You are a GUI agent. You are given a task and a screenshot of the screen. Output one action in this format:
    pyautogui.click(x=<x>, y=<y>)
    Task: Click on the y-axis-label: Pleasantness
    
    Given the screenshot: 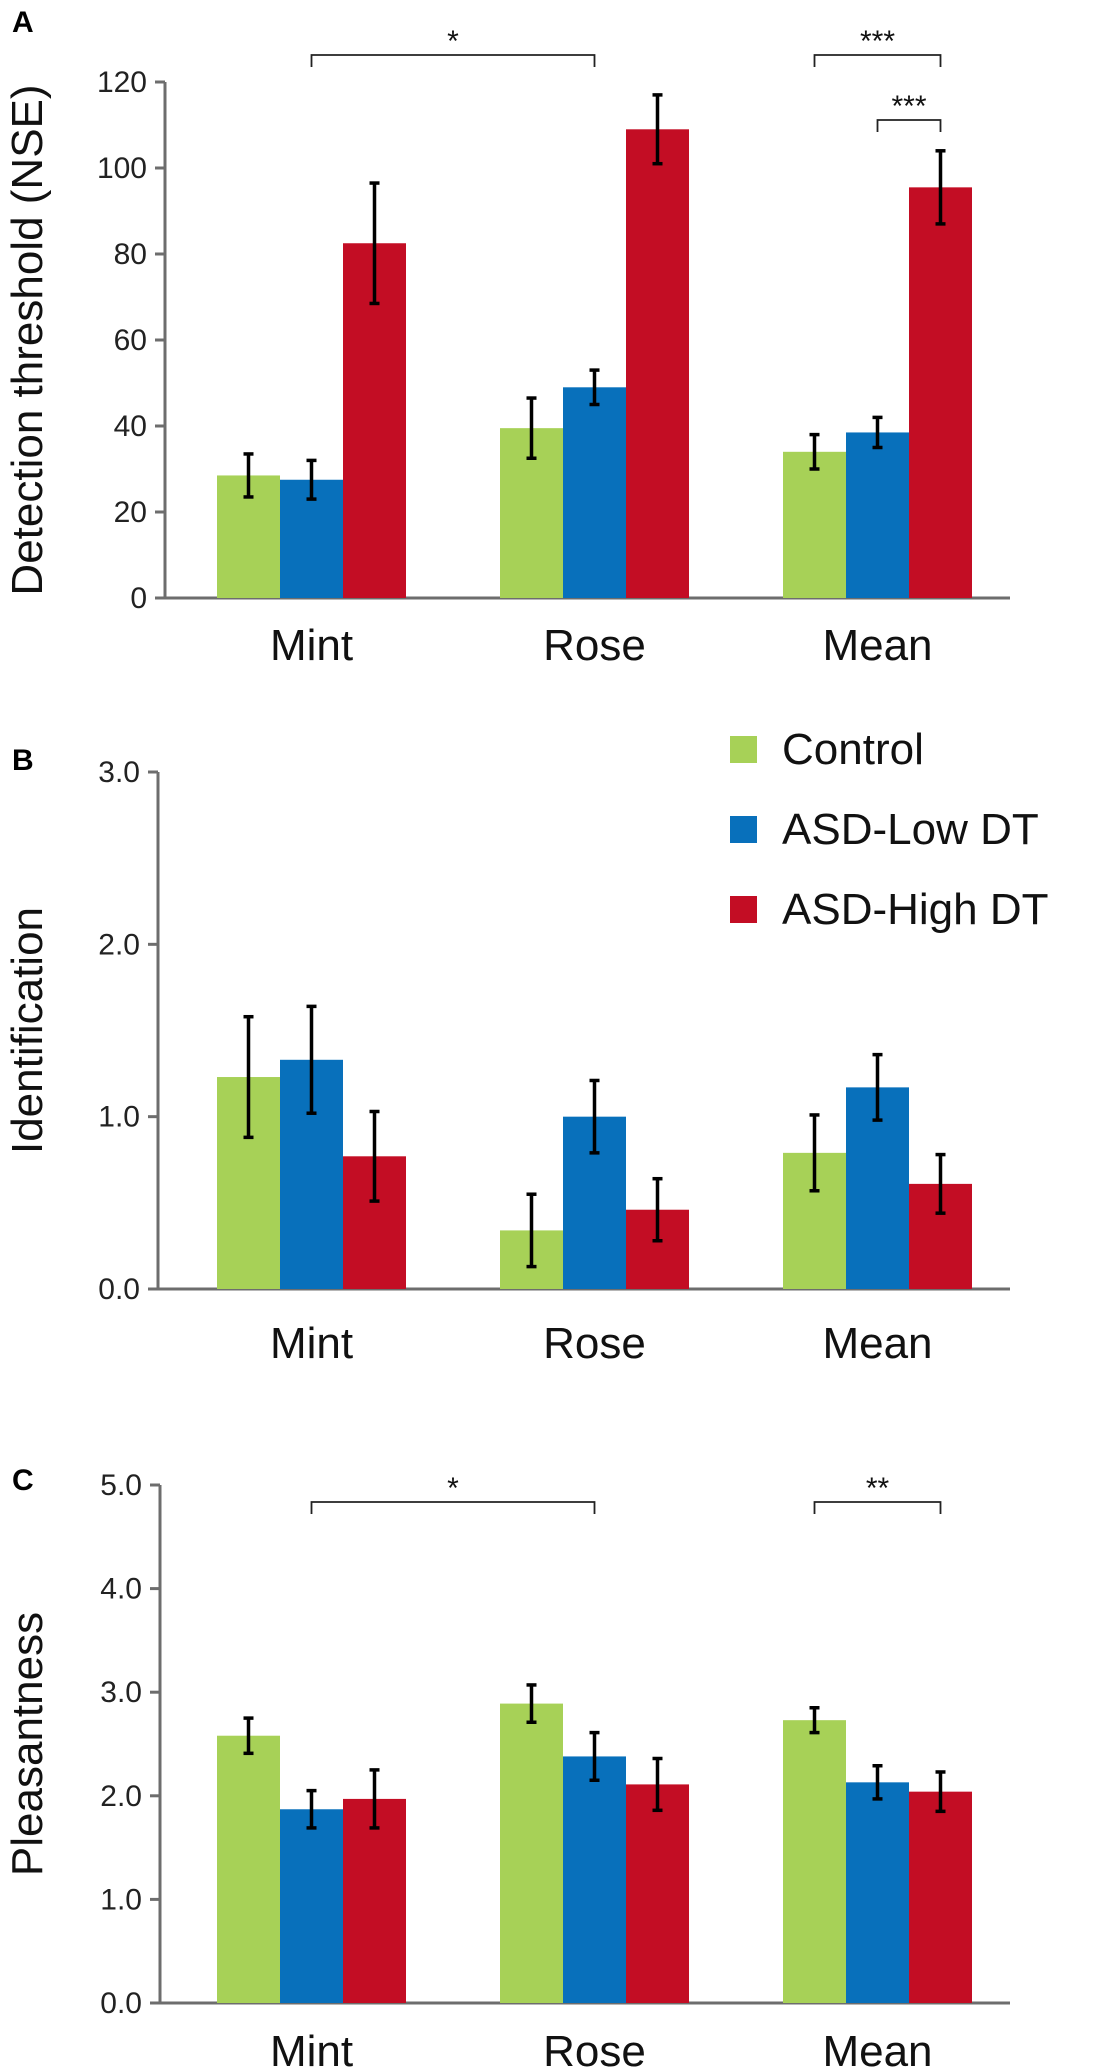 What is the action you would take?
    pyautogui.click(x=27, y=1744)
    